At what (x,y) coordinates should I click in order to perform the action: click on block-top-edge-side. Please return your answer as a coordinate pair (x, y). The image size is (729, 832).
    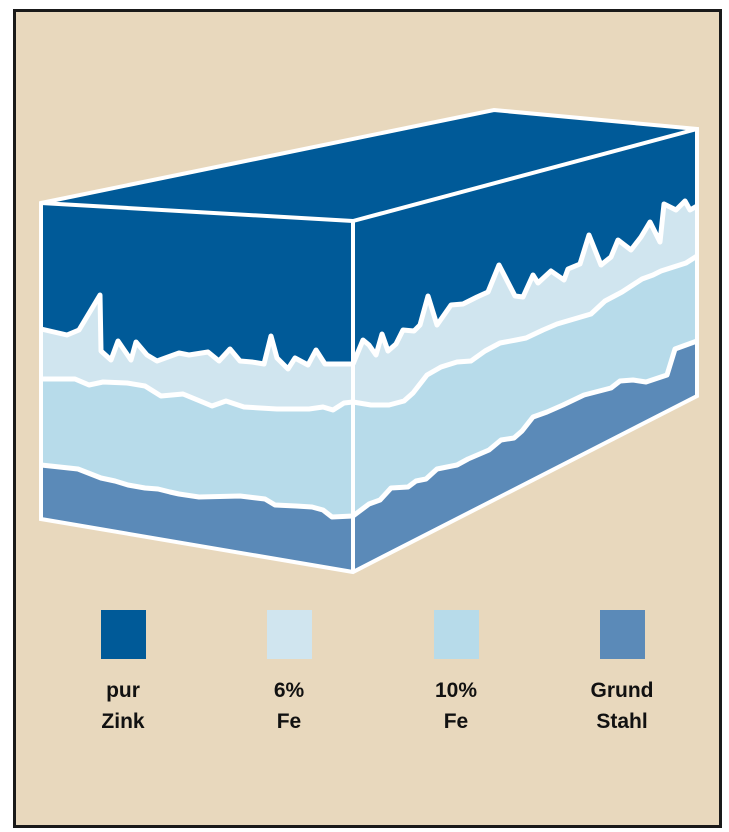
    Looking at the image, I should click on (525, 175).